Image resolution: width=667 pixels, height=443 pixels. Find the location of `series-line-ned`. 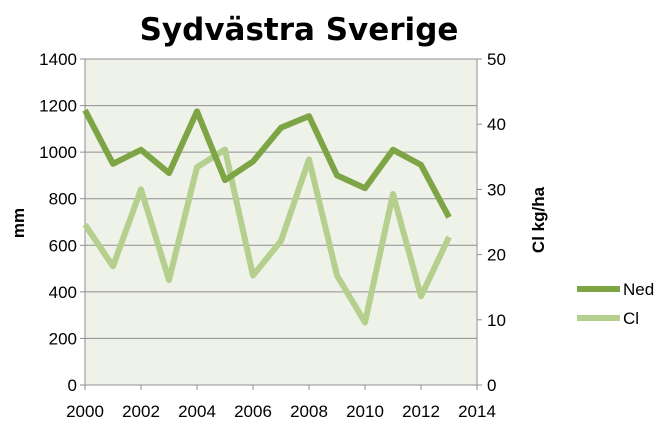

series-line-ned is located at coordinates (267, 163).